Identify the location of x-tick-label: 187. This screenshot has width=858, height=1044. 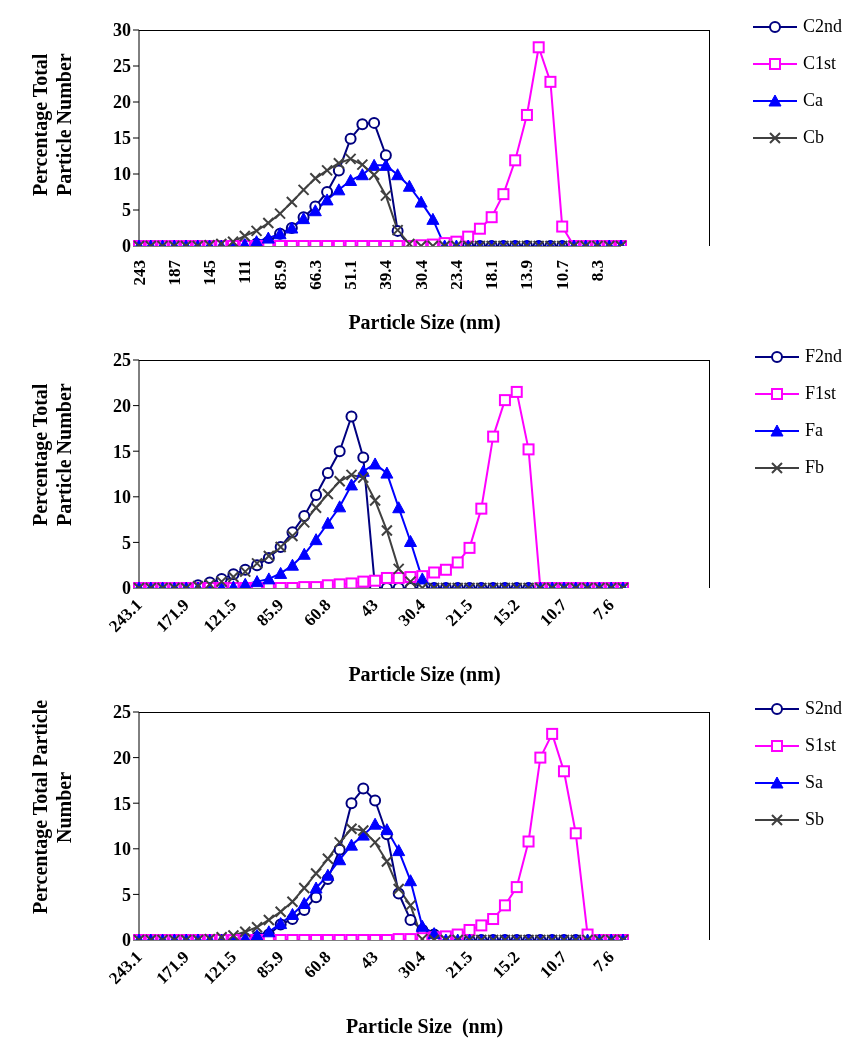
(174, 272).